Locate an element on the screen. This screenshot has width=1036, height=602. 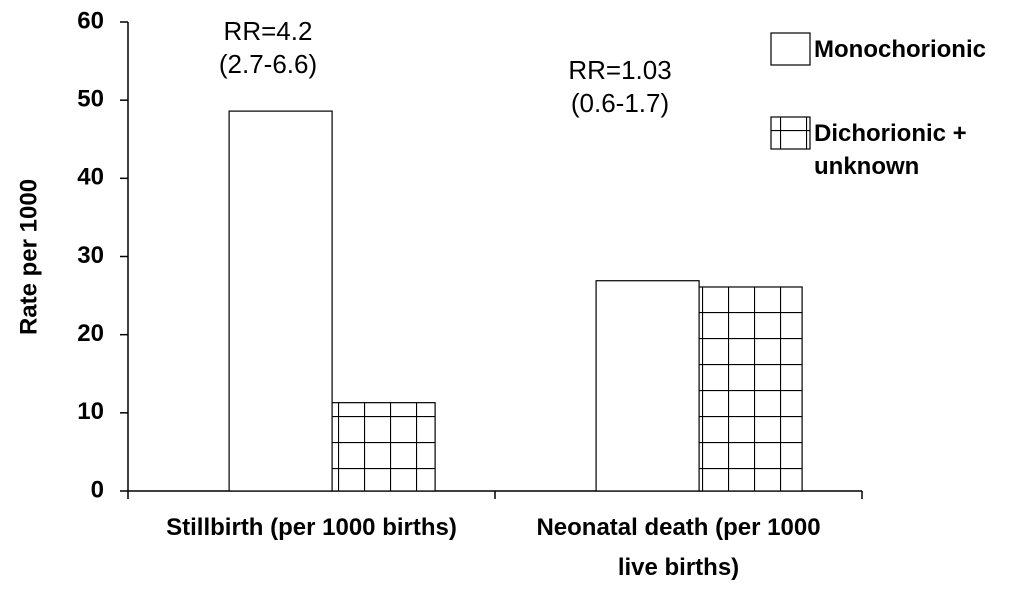
y-tick-label: 40 is located at coordinates (90, 177).